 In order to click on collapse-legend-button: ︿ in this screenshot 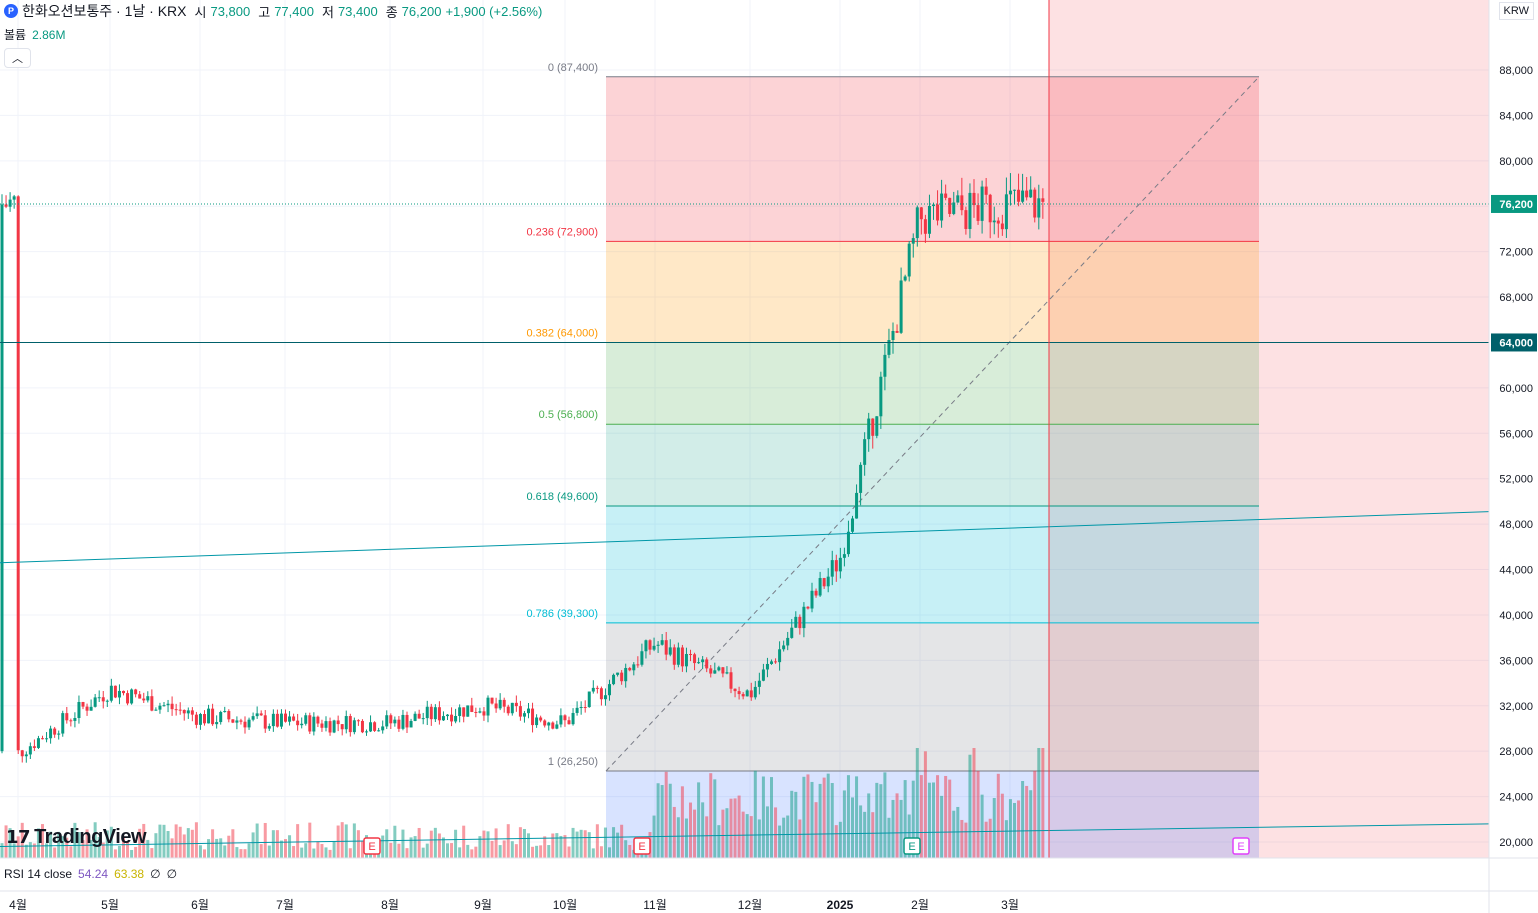, I will do `click(17, 58)`.